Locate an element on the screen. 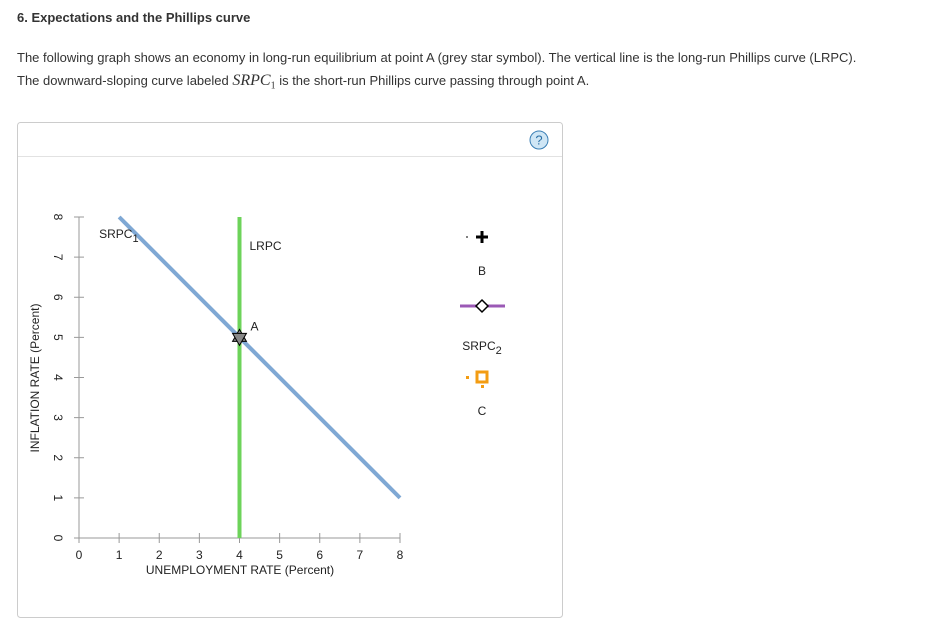  y-tick-label: 3 is located at coordinates (58, 417).